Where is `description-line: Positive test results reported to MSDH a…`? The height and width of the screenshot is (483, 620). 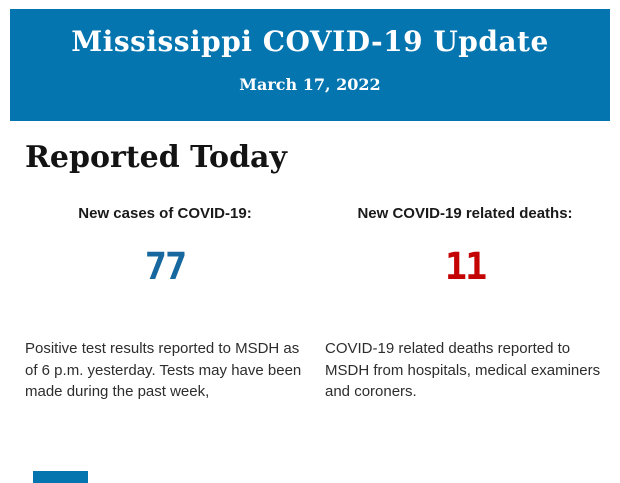 description-line: Positive test results reported to MSDH a… is located at coordinates (162, 348).